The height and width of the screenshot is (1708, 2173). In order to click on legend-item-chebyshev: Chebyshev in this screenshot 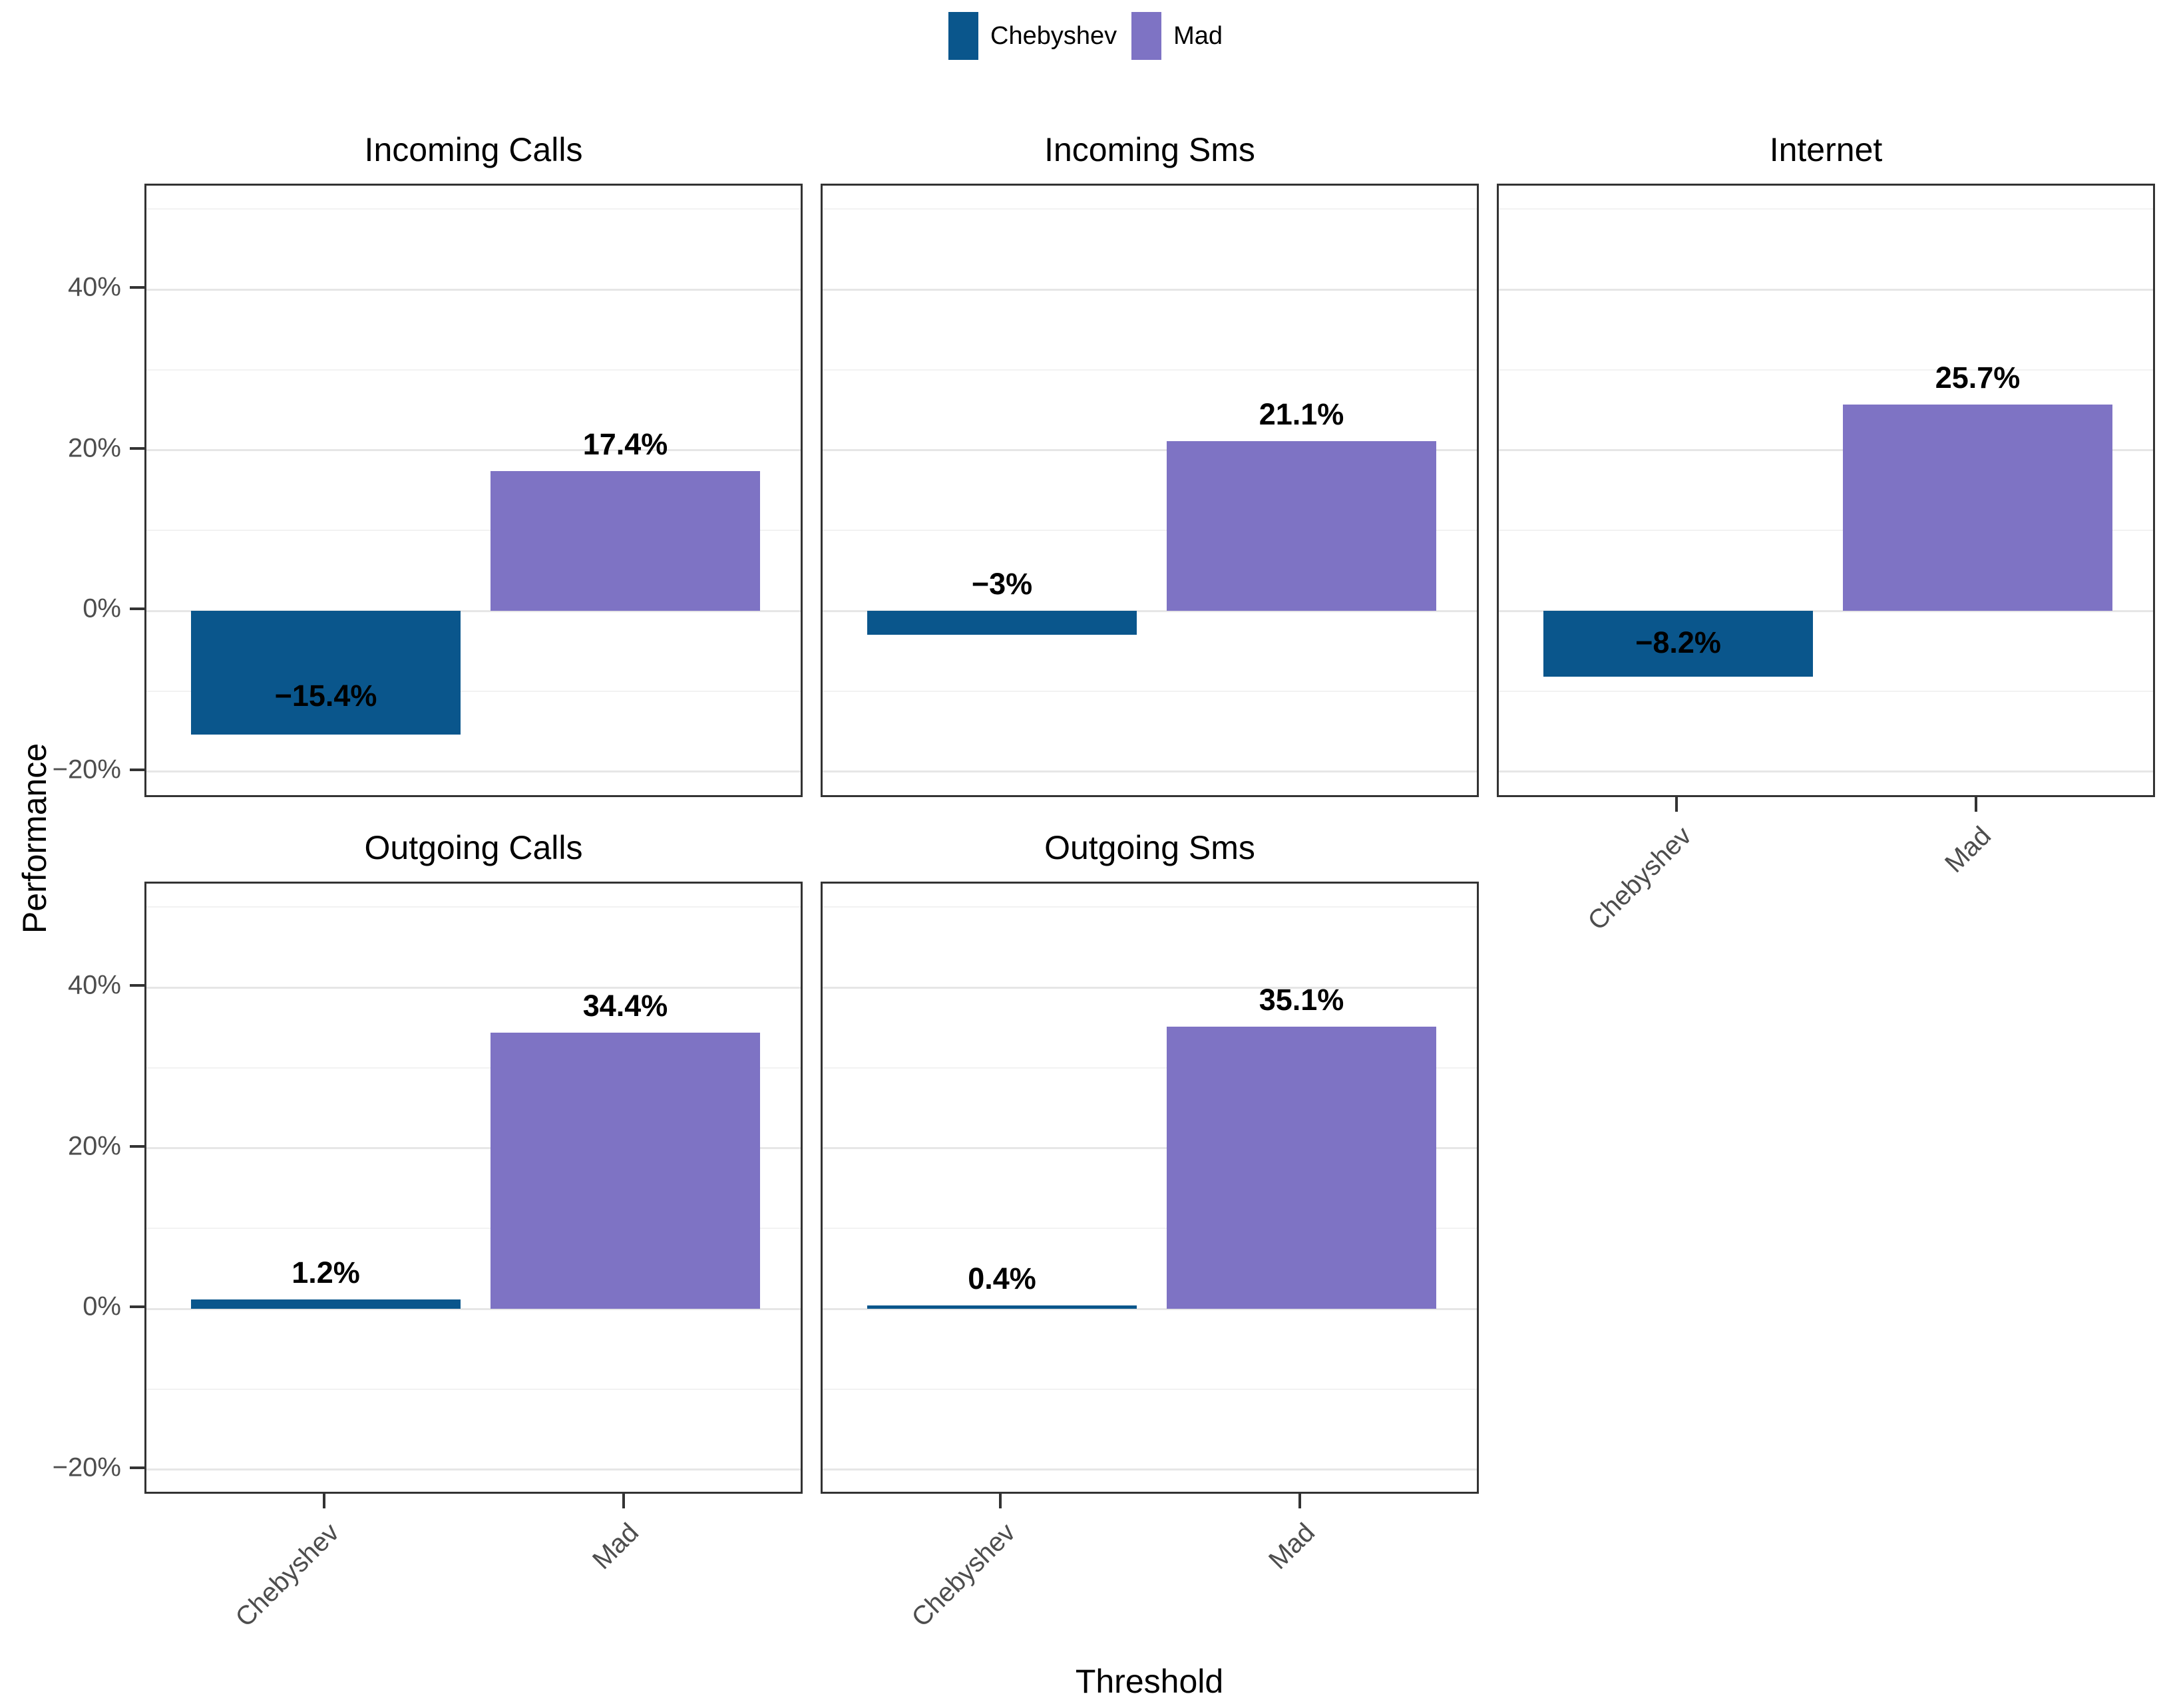, I will do `click(1032, 36)`.